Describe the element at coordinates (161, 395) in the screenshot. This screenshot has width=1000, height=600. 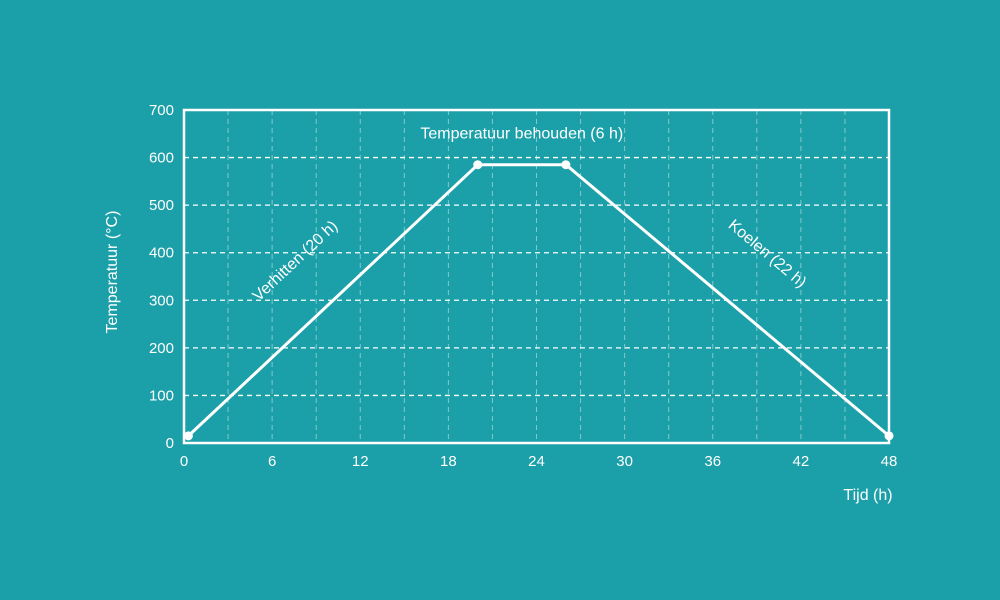
I see `y-tick-label: 100` at that location.